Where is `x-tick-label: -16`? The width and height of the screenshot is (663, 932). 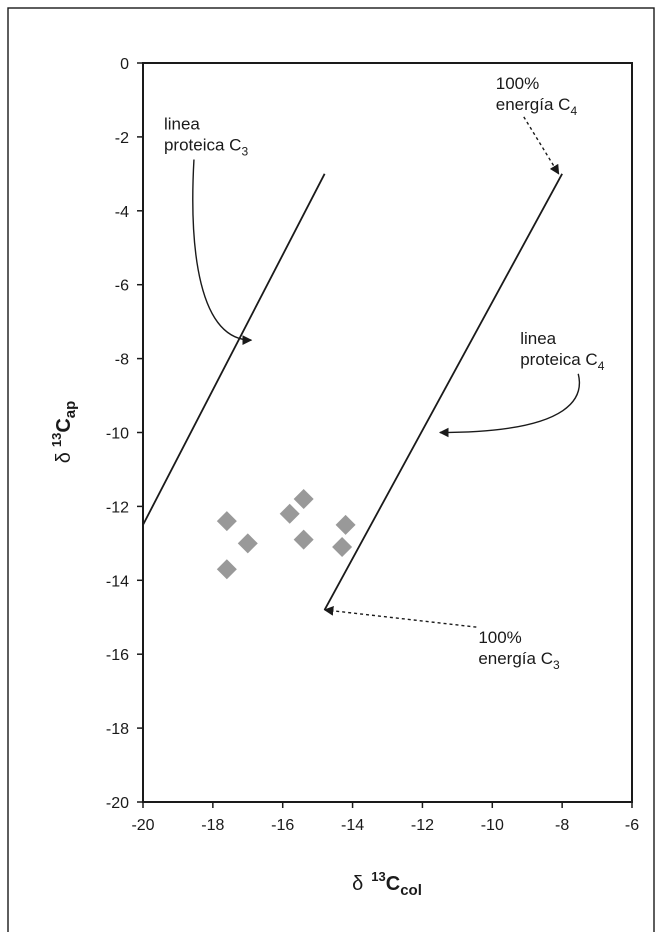 x-tick-label: -16 is located at coordinates (282, 825).